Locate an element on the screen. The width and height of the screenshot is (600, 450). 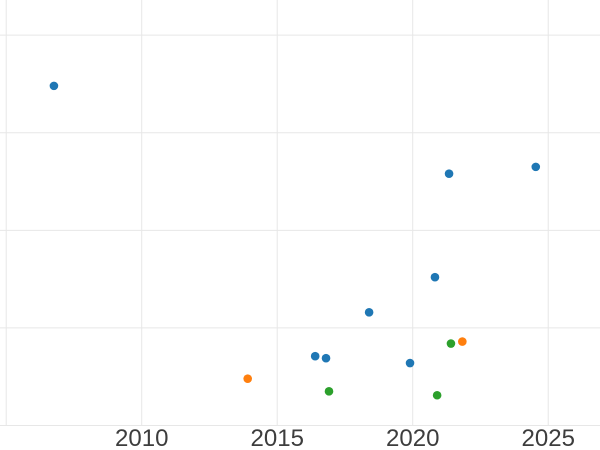
x-axis-tick-labels: 2010 2015 2020 2025 is located at coordinates (345, 437).